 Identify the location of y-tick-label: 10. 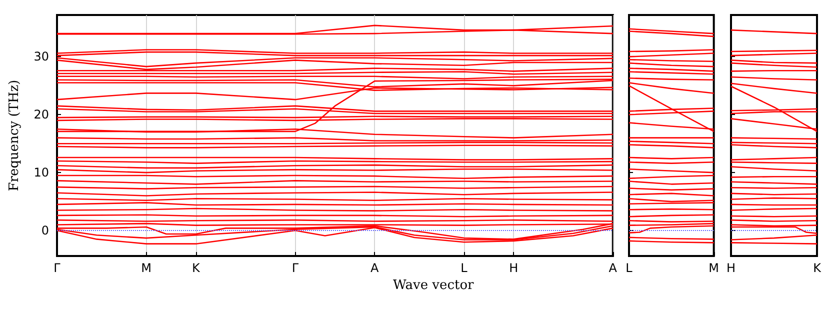
(41, 173).